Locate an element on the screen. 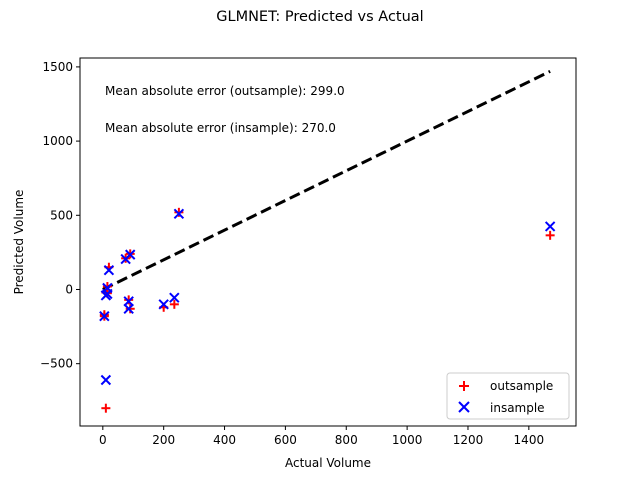 Image resolution: width=640 pixels, height=480 pixels. legend-box is located at coordinates (508, 396).